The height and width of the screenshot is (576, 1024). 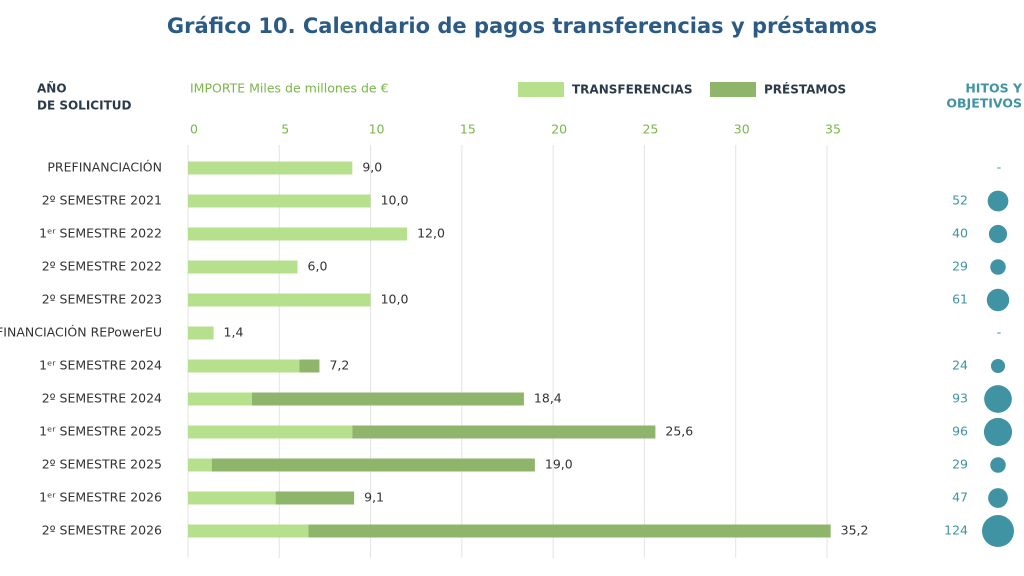 I want to click on data-label: 6,0, so click(x=318, y=266).